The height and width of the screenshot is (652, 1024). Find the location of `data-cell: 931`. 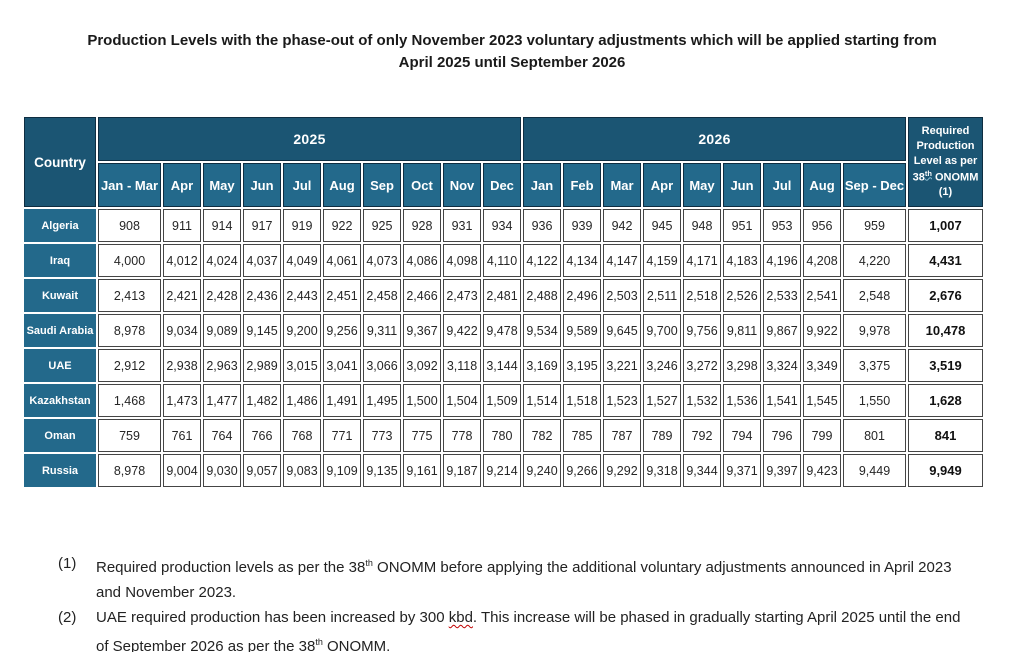

data-cell: 931 is located at coordinates (462, 225).